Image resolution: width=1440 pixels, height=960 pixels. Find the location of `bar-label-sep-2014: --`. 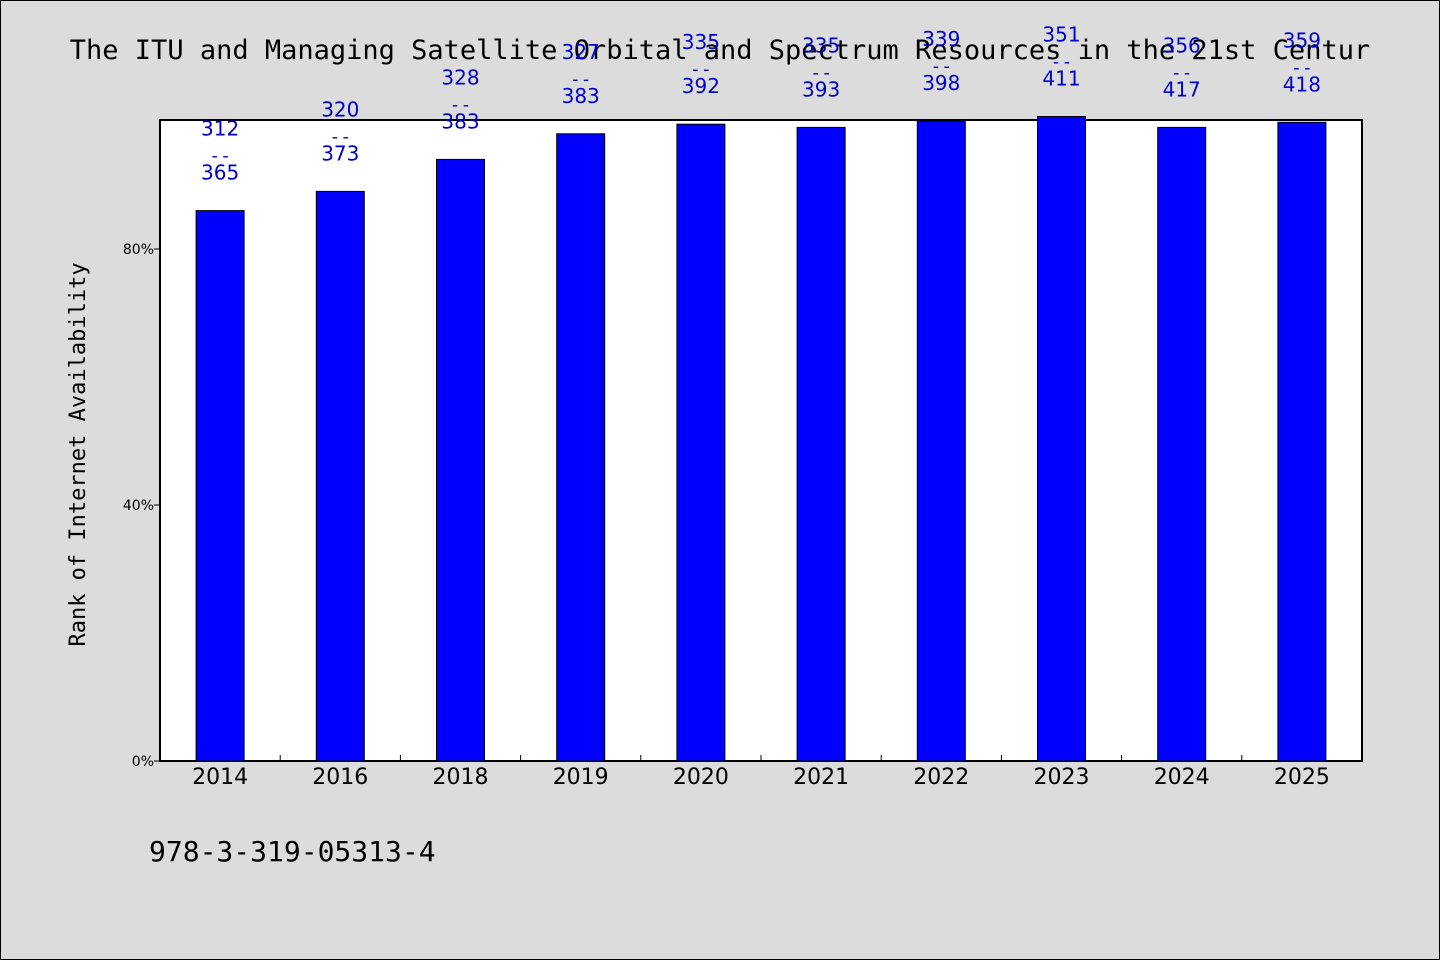

bar-label-sep-2014: -- is located at coordinates (220, 156).